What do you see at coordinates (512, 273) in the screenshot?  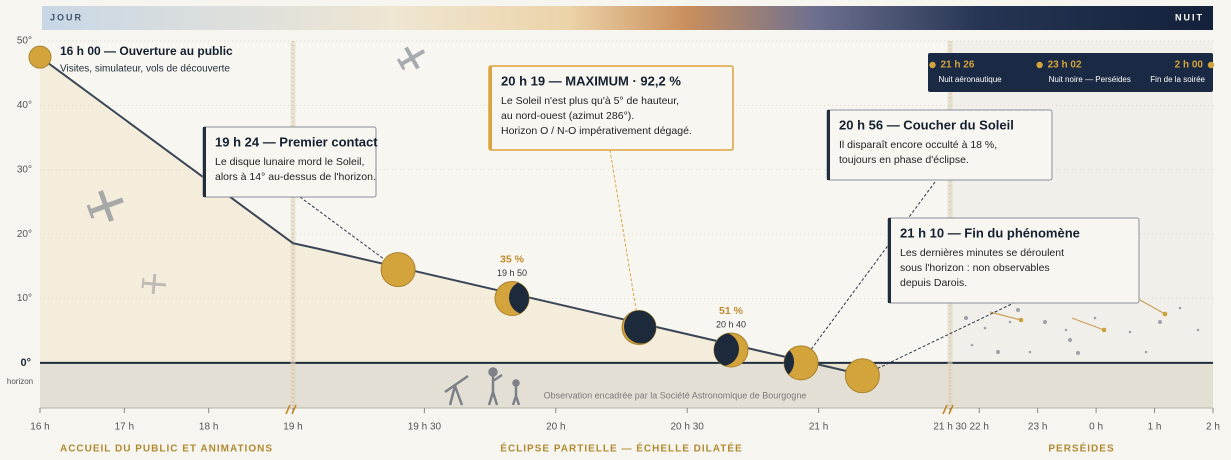 I see `phase-time: 19 h 50` at bounding box center [512, 273].